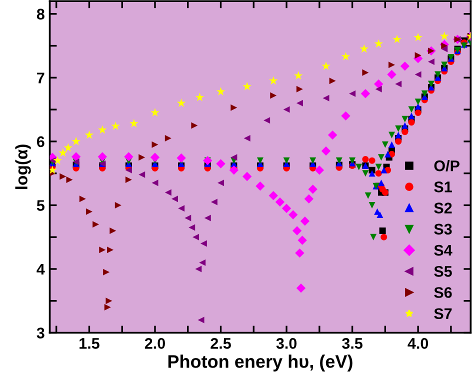 The image size is (474, 379). Describe the element at coordinates (40, 14) in the screenshot. I see `y-tick-label: 8` at that location.